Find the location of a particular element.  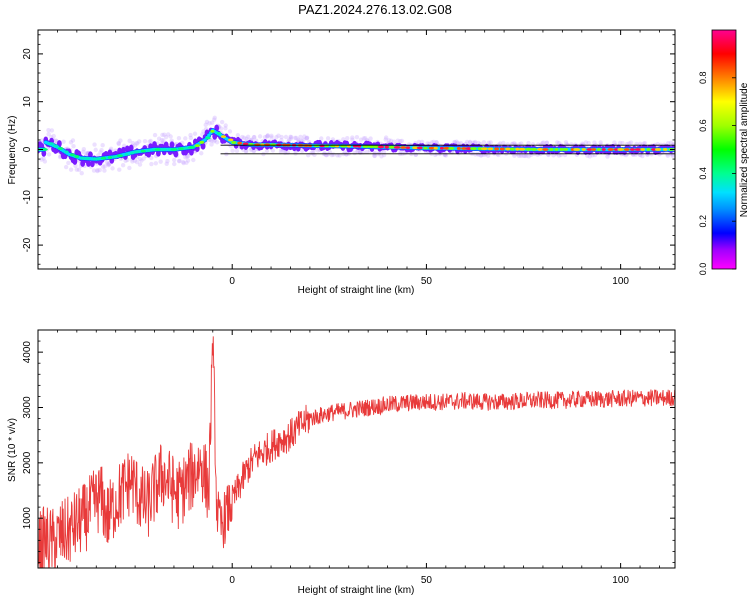

colorbar-tick-label: 0.0 is located at coordinates (703, 269).